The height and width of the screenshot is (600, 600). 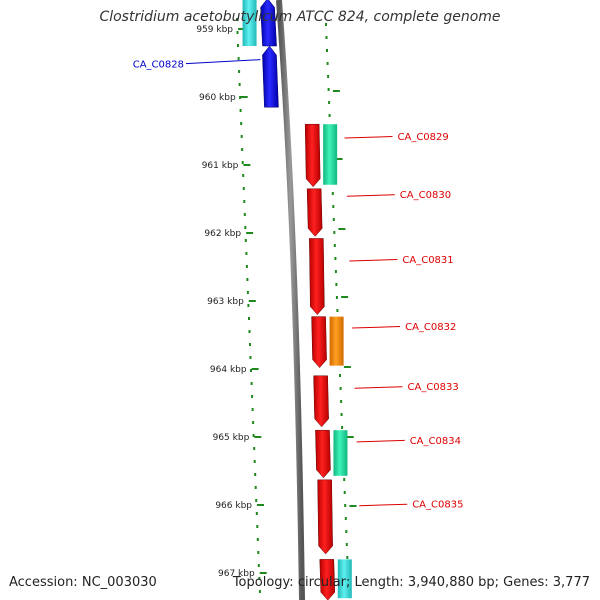 I want to click on tick-label: 961 kbp, so click(x=220, y=166).